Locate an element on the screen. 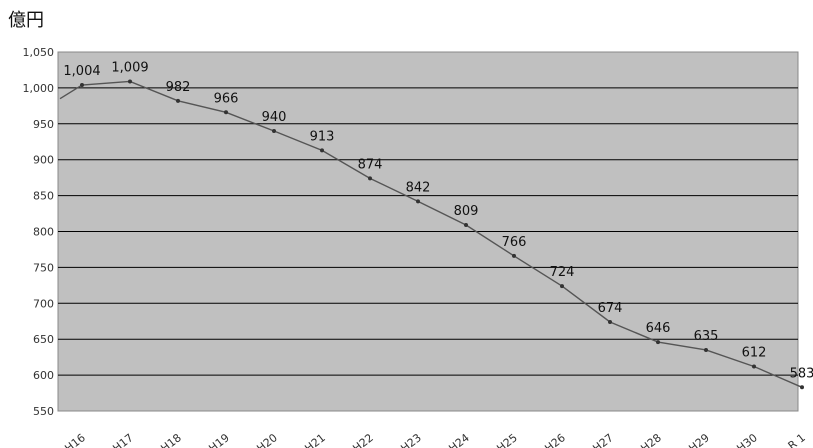  data-label: 766 is located at coordinates (514, 242).